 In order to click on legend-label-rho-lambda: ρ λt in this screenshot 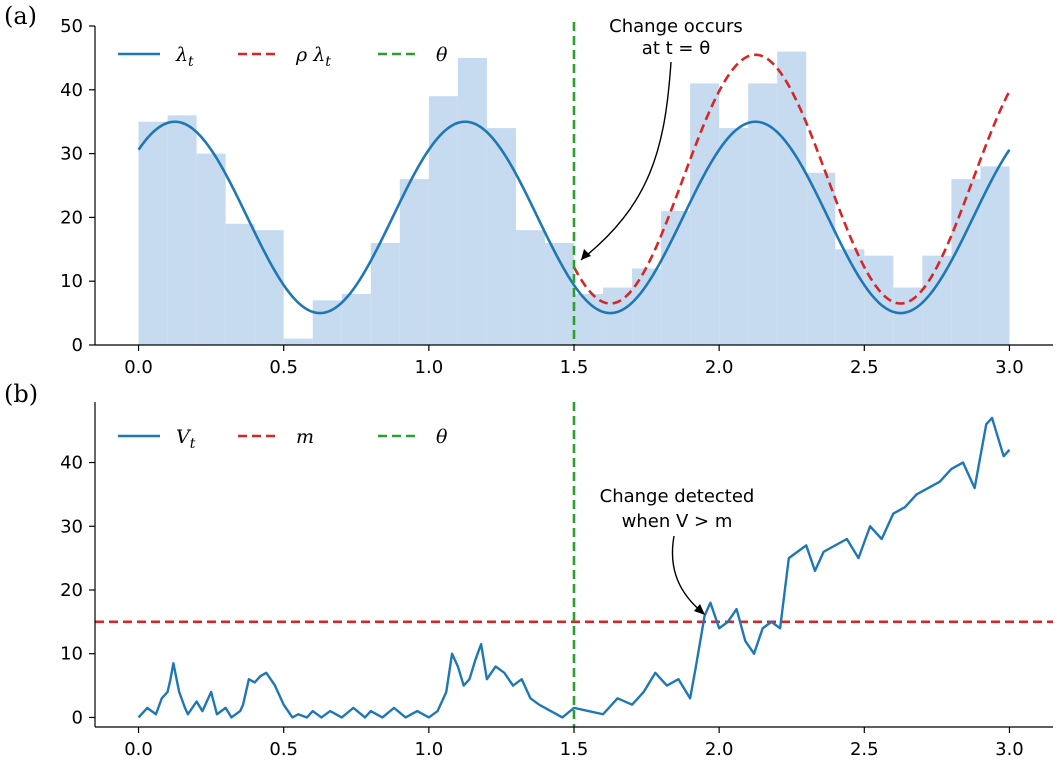, I will do `click(313, 57)`.